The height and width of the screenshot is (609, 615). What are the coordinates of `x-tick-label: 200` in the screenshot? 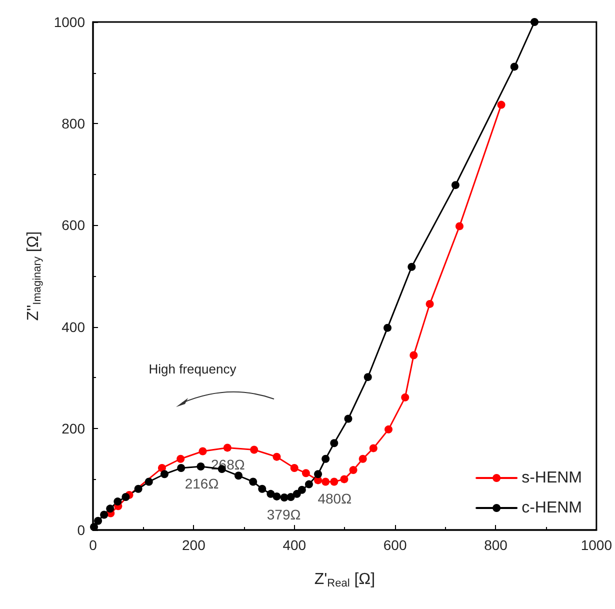 It's located at (194, 545).